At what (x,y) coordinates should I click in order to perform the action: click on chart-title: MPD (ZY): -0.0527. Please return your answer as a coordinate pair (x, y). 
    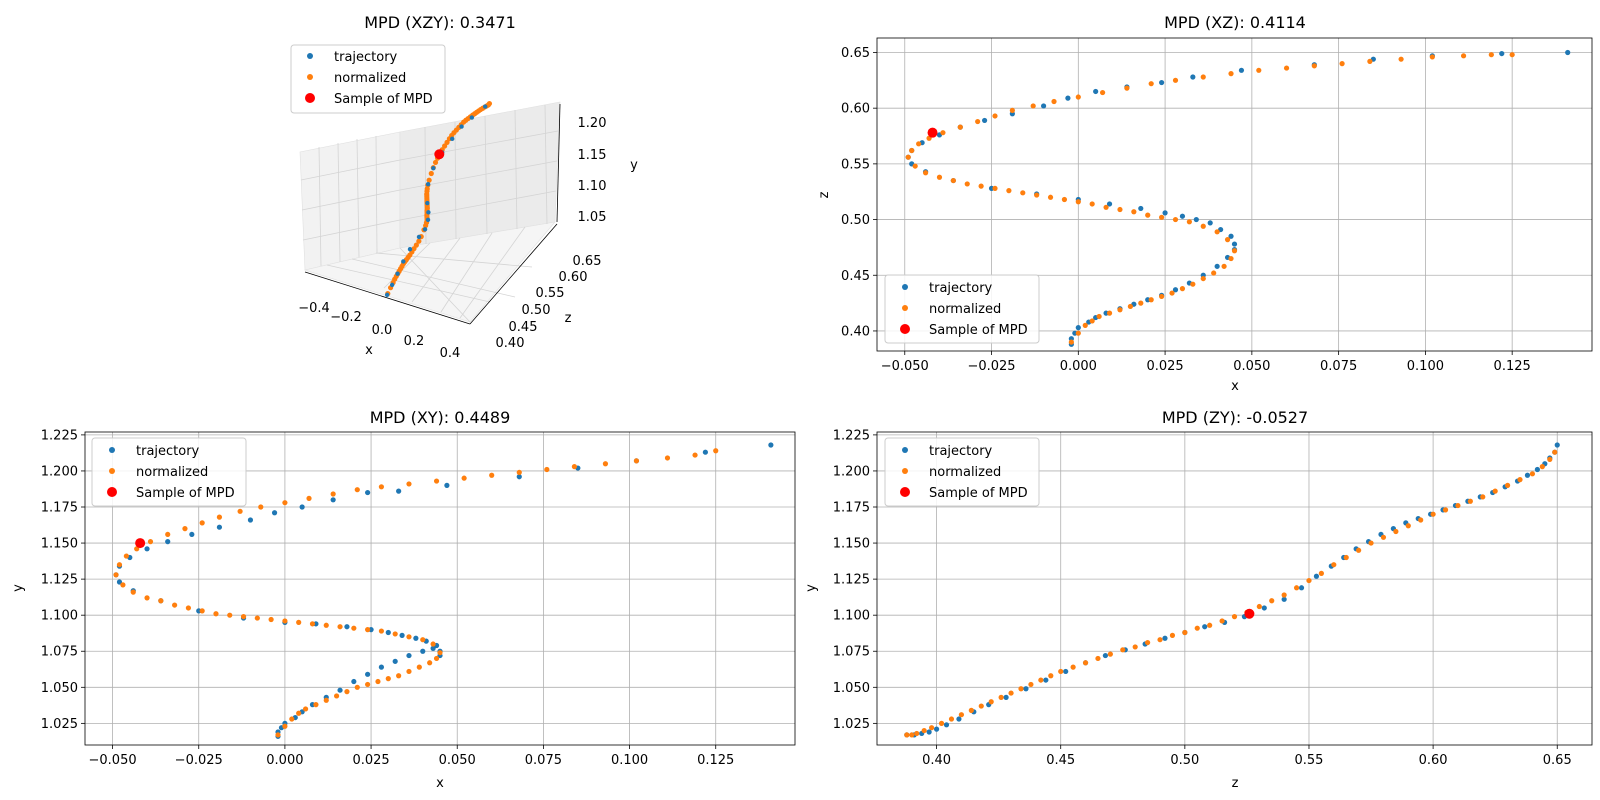
    Looking at the image, I should click on (1235, 417).